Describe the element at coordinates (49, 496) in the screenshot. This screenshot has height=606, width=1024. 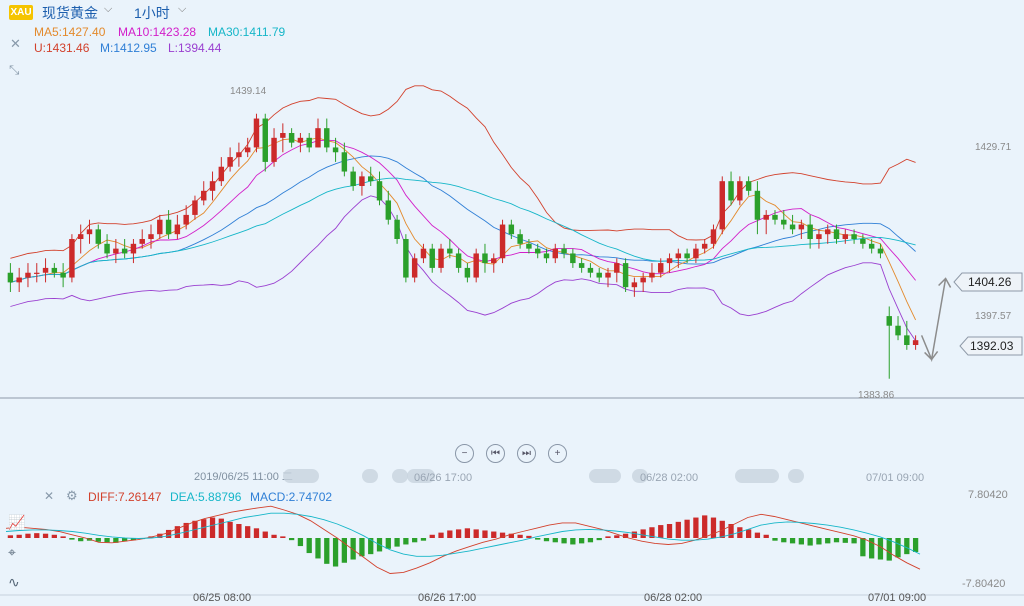
I see `macd-close-icon: ✕` at that location.